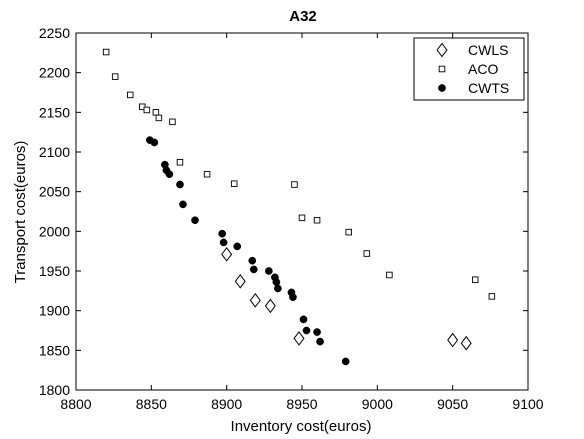  I want to click on x-tick-label: 8800, so click(75, 404).